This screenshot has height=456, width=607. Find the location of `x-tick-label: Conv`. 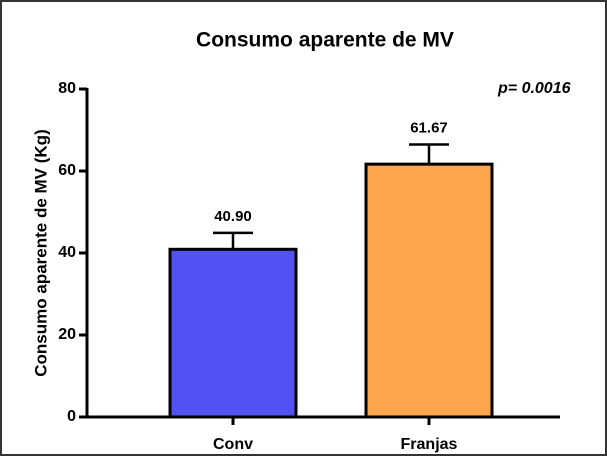

x-tick-label: Conv is located at coordinates (233, 444).